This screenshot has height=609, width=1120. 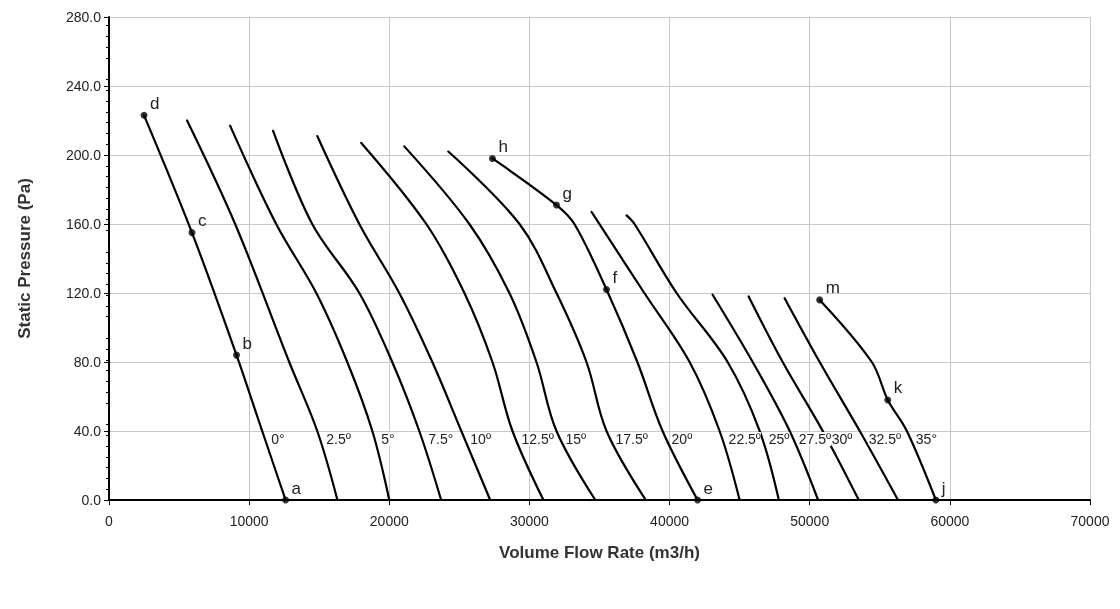 I want to click on y-tick-label: 280.0, so click(x=83, y=17).